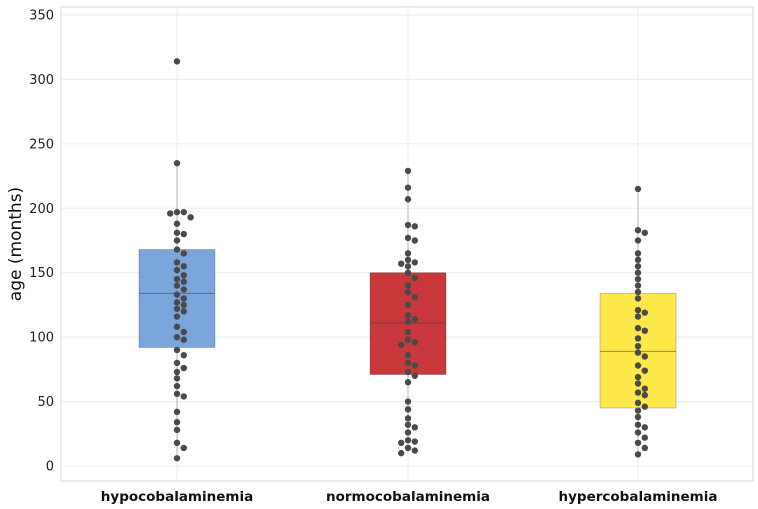 The height and width of the screenshot is (509, 758). I want to click on y-tick-label: 0, so click(50, 467).